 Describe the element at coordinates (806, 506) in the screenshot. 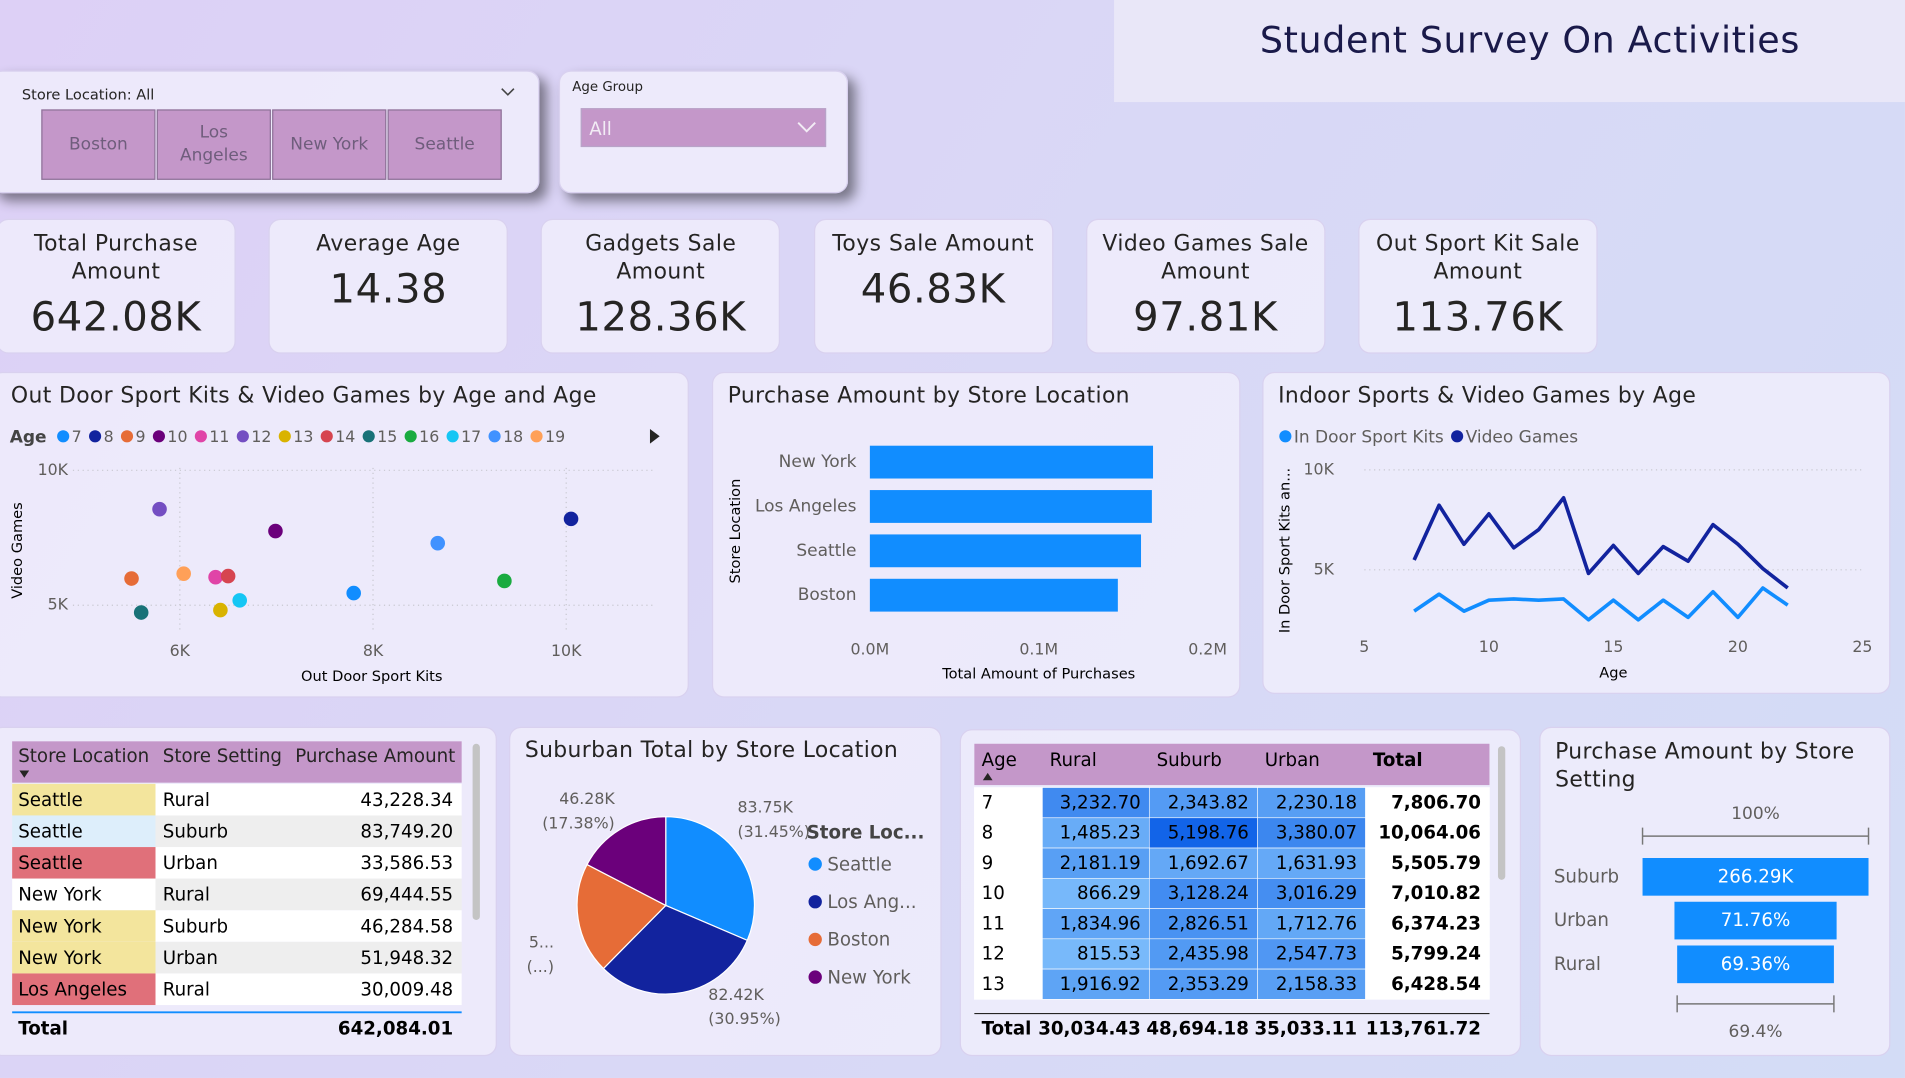

I see `y-tick-label: Los Angeles` at that location.